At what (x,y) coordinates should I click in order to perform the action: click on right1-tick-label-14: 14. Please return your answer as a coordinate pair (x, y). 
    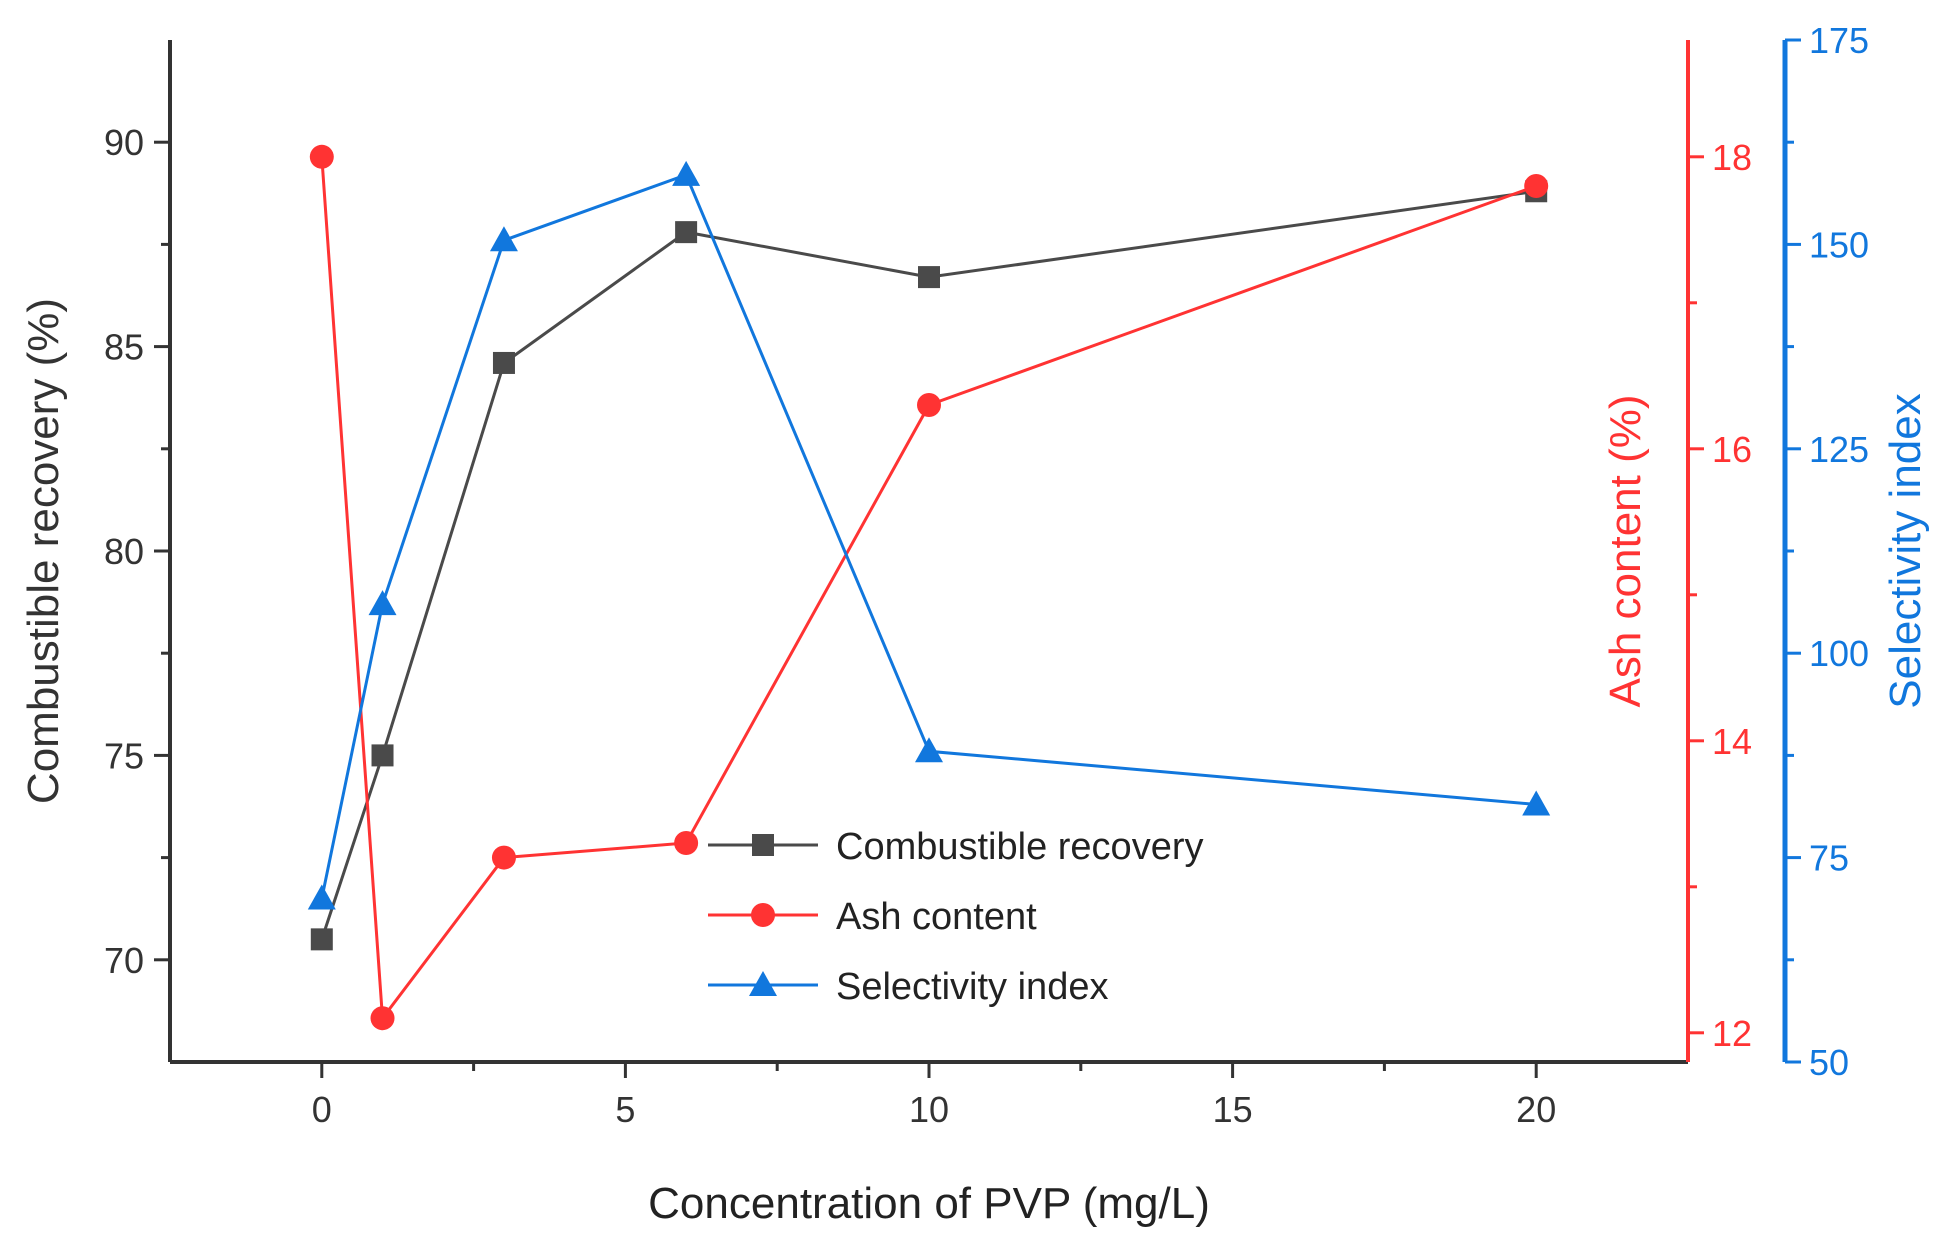
    Looking at the image, I should click on (1732, 741).